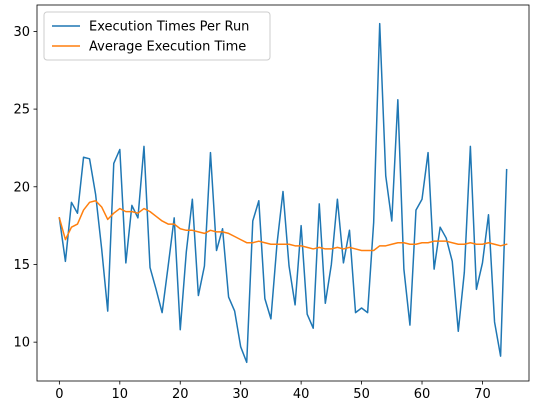 This screenshot has width=543, height=413. I want to click on y-tick-label: 10, so click(21, 343).